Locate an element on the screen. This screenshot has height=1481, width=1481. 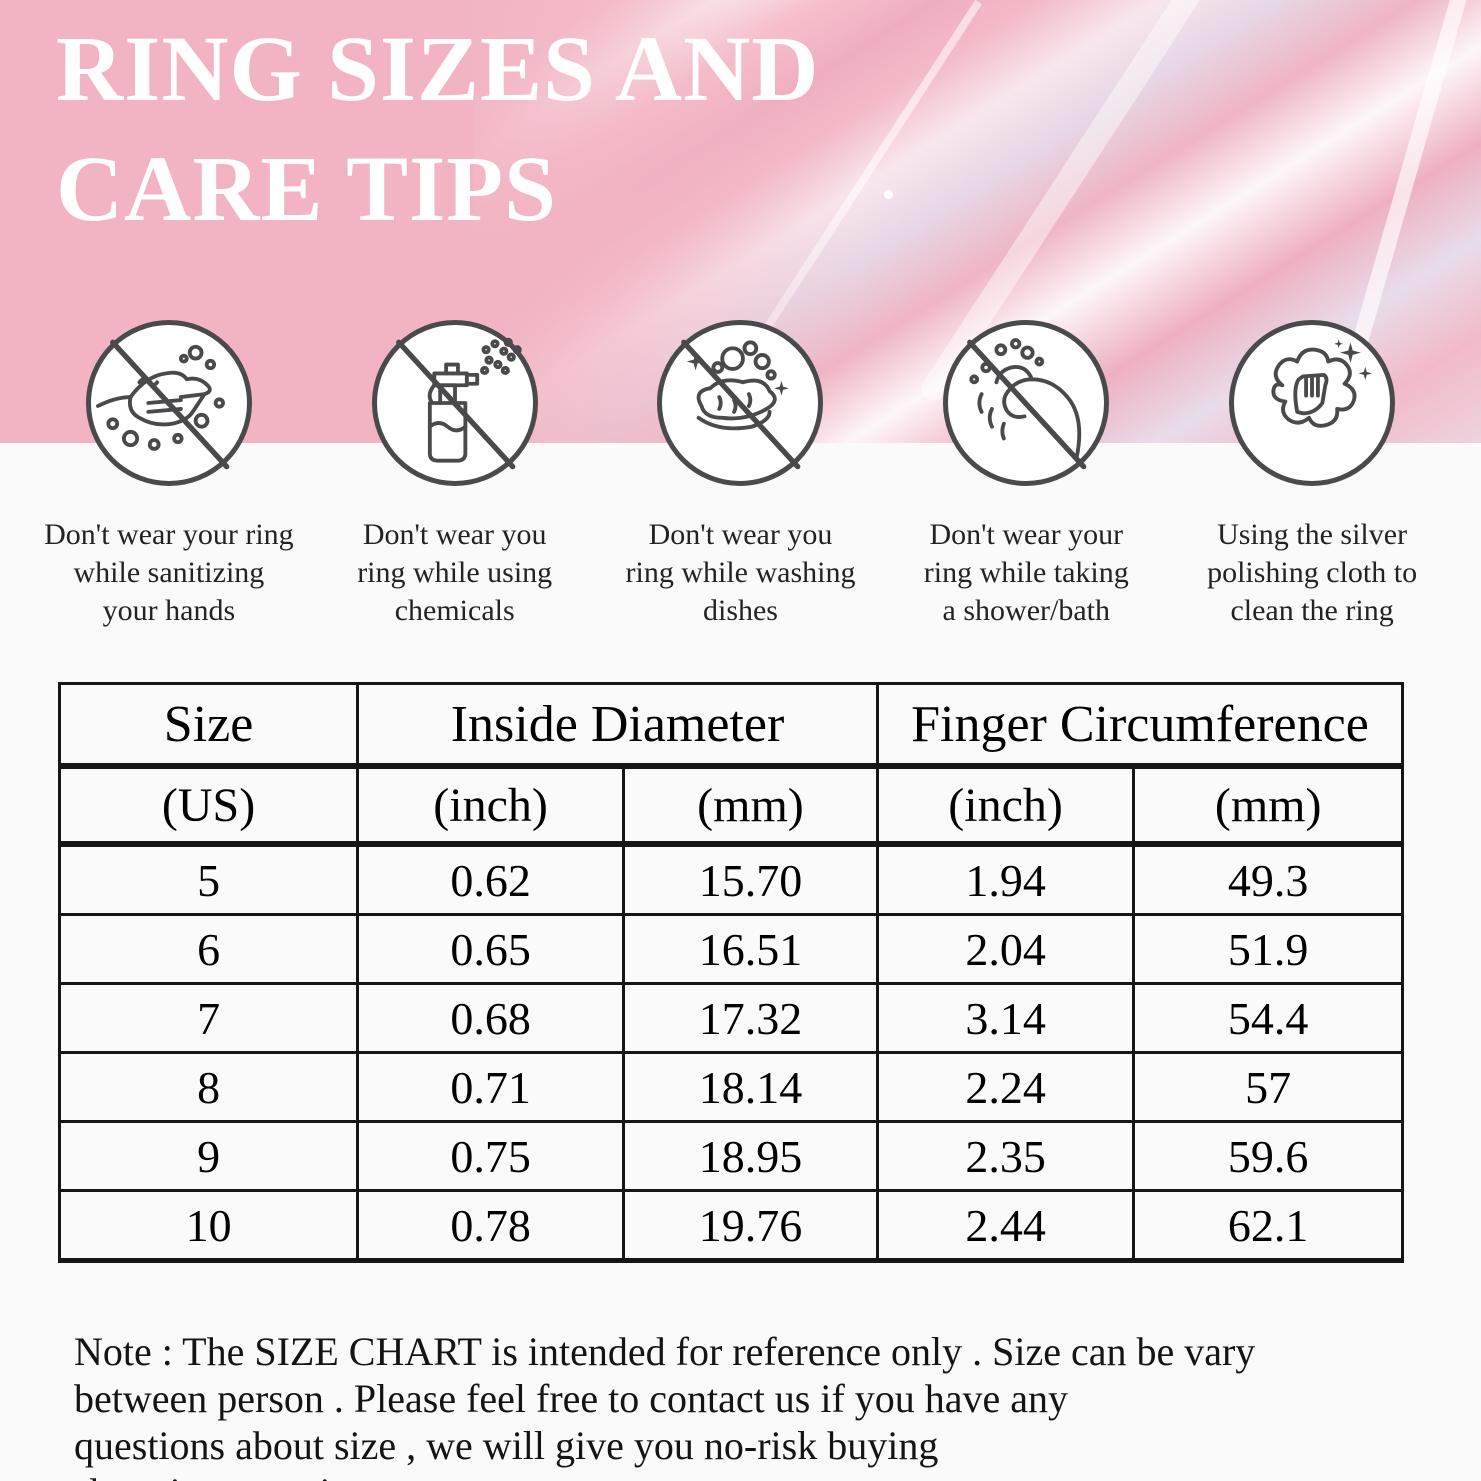
table-cell: 2.24 is located at coordinates (1005, 1087).